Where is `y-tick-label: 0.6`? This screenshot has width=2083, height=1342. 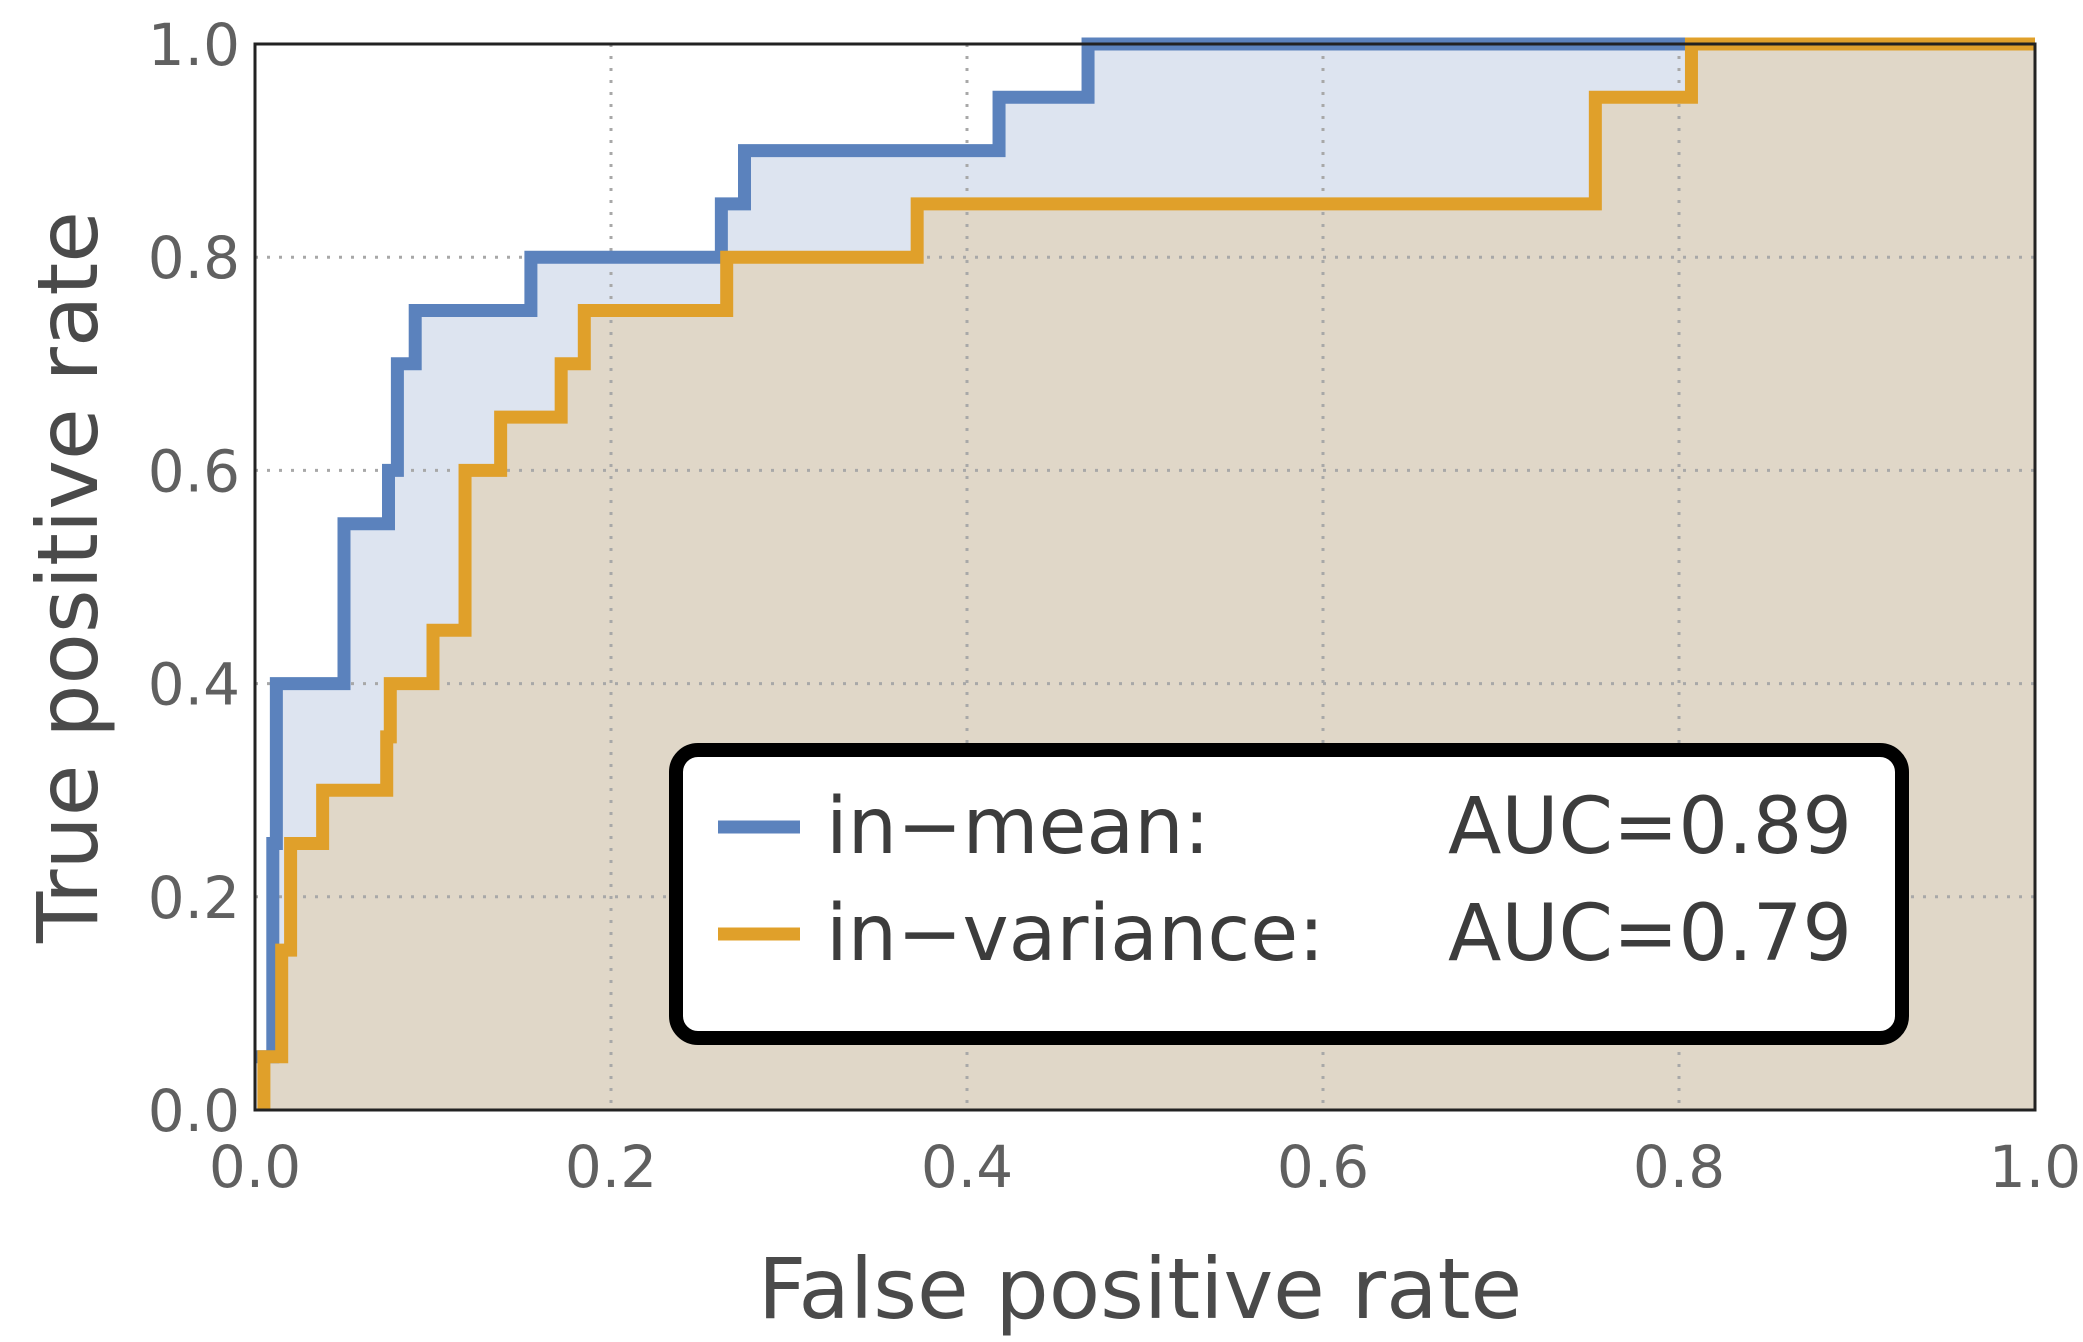 y-tick-label: 0.6 is located at coordinates (194, 471).